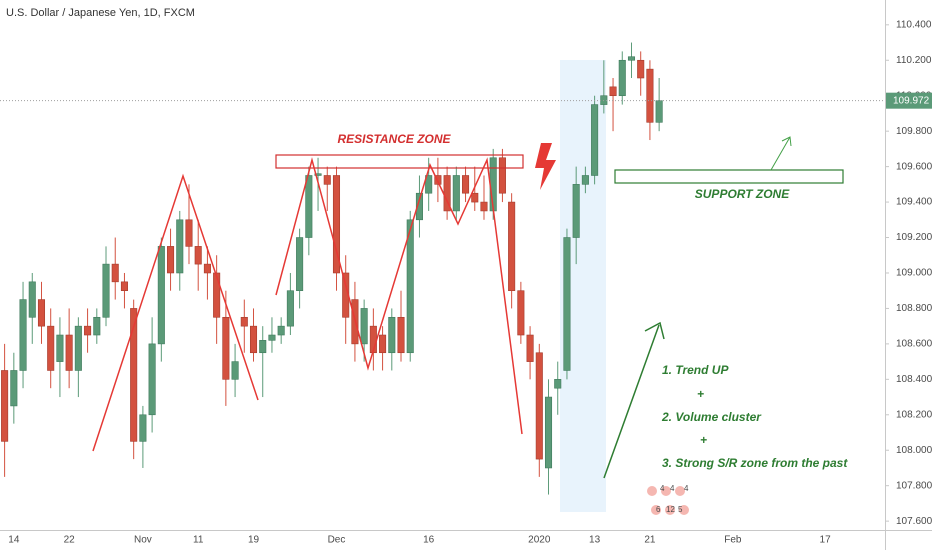  I want to click on x-tick-label: Nov, so click(143, 540).